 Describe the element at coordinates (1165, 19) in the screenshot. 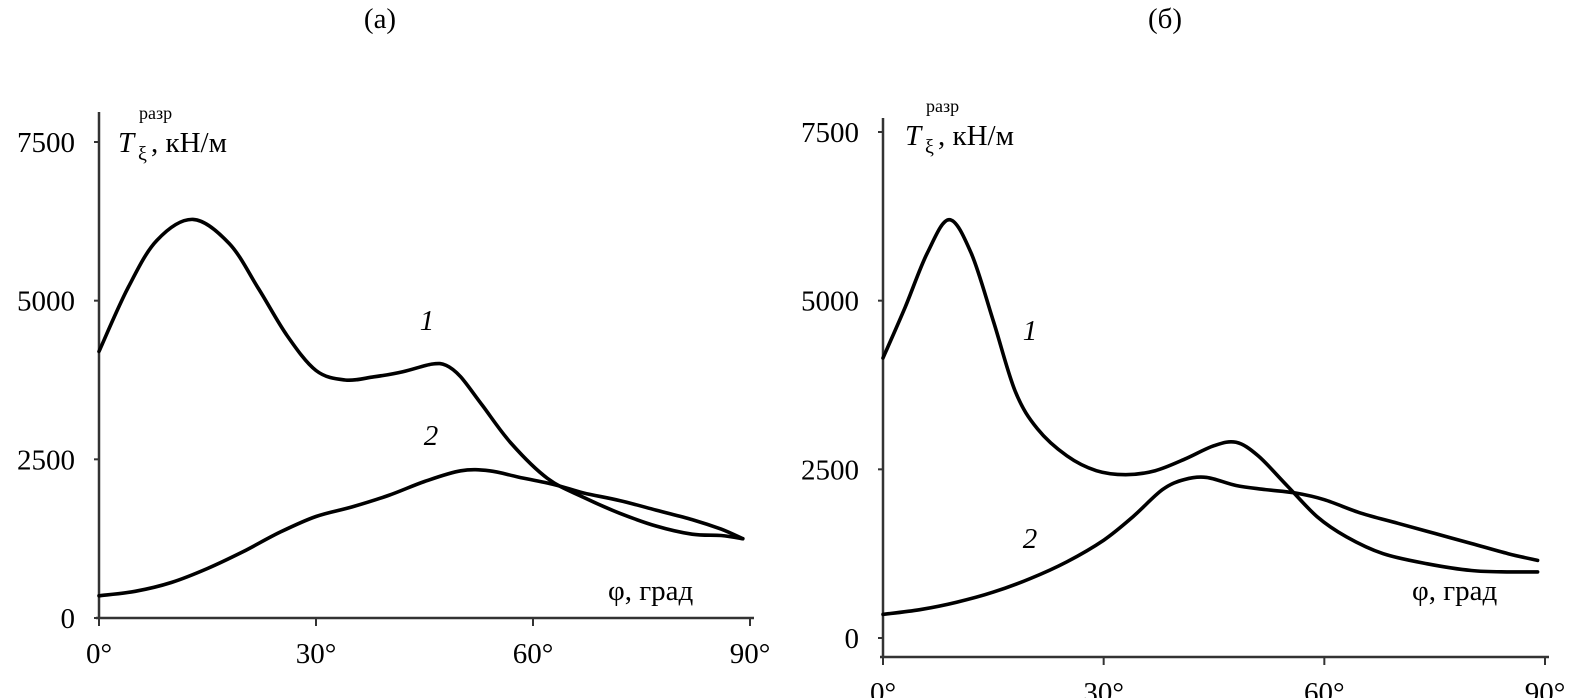

I see `panel-title: (б)` at that location.